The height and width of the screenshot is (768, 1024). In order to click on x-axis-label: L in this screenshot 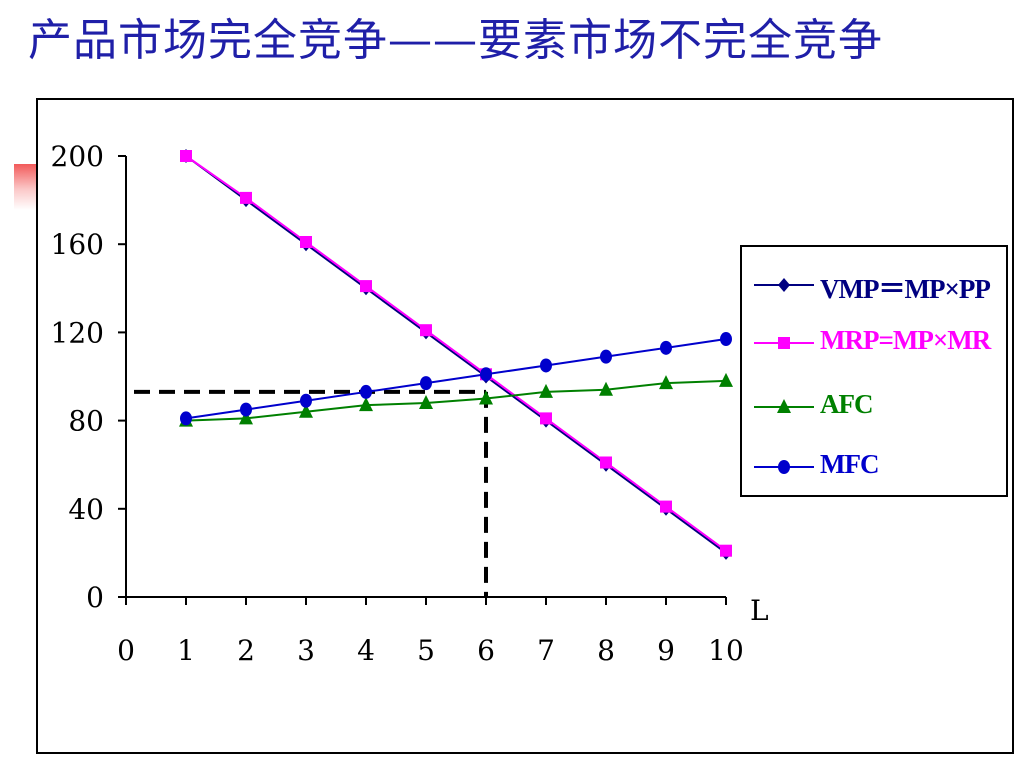, I will do `click(759, 610)`.